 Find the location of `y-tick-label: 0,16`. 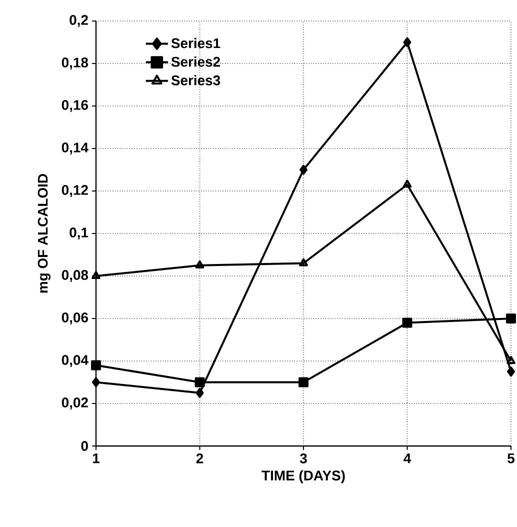

y-tick-label: 0,16 is located at coordinates (75, 106).